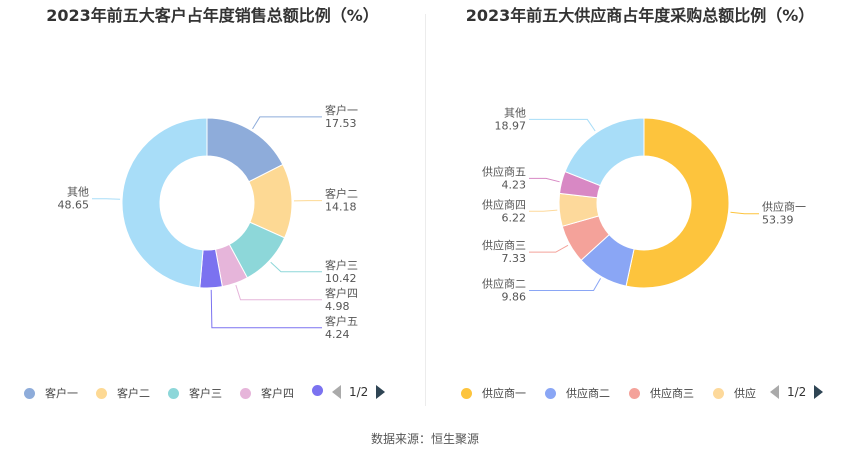  What do you see at coordinates (337, 306) in the screenshot?
I see `slice-value-label: 4.98` at bounding box center [337, 306].